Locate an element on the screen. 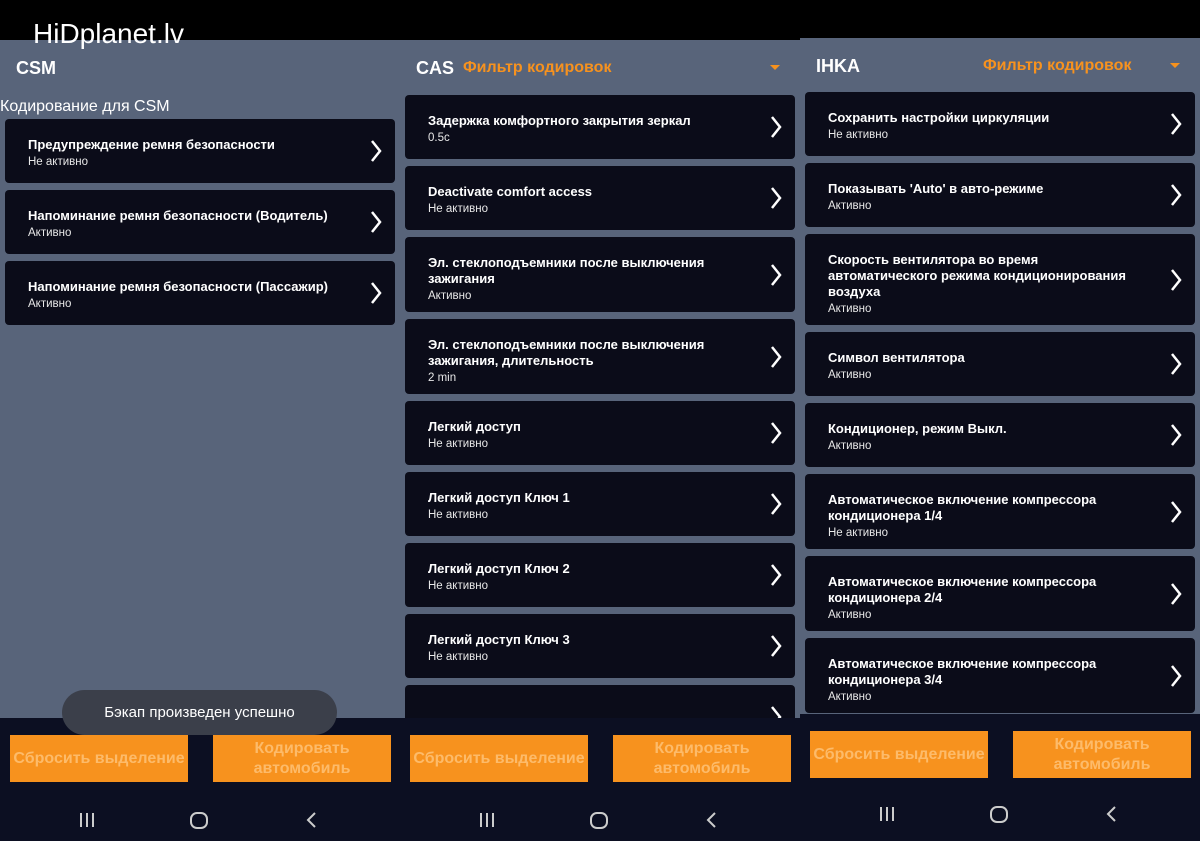 The width and height of the screenshot is (1200, 841). section-title: Кодирование для CSM is located at coordinates (85, 106).